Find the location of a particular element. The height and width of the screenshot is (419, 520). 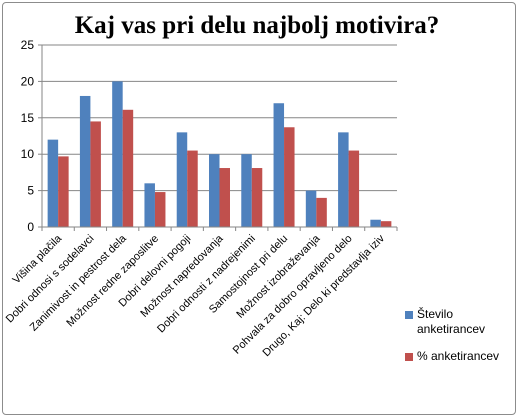

legend: Število anketirancev % anketirancev is located at coordinates (452, 334).